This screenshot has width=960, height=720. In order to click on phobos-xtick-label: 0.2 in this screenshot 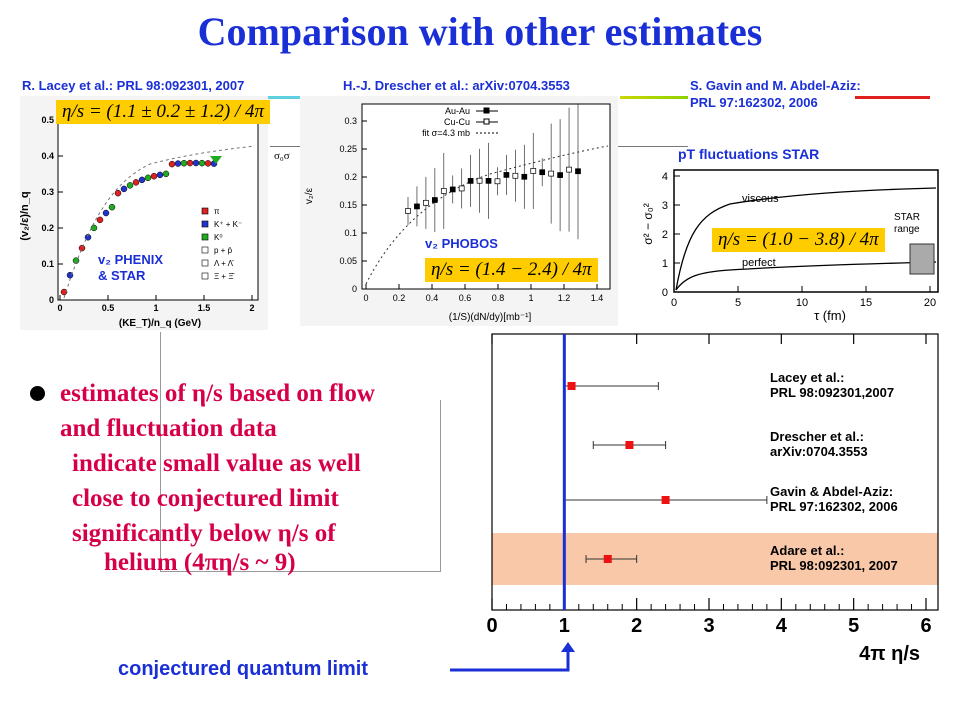, I will do `click(399, 298)`.